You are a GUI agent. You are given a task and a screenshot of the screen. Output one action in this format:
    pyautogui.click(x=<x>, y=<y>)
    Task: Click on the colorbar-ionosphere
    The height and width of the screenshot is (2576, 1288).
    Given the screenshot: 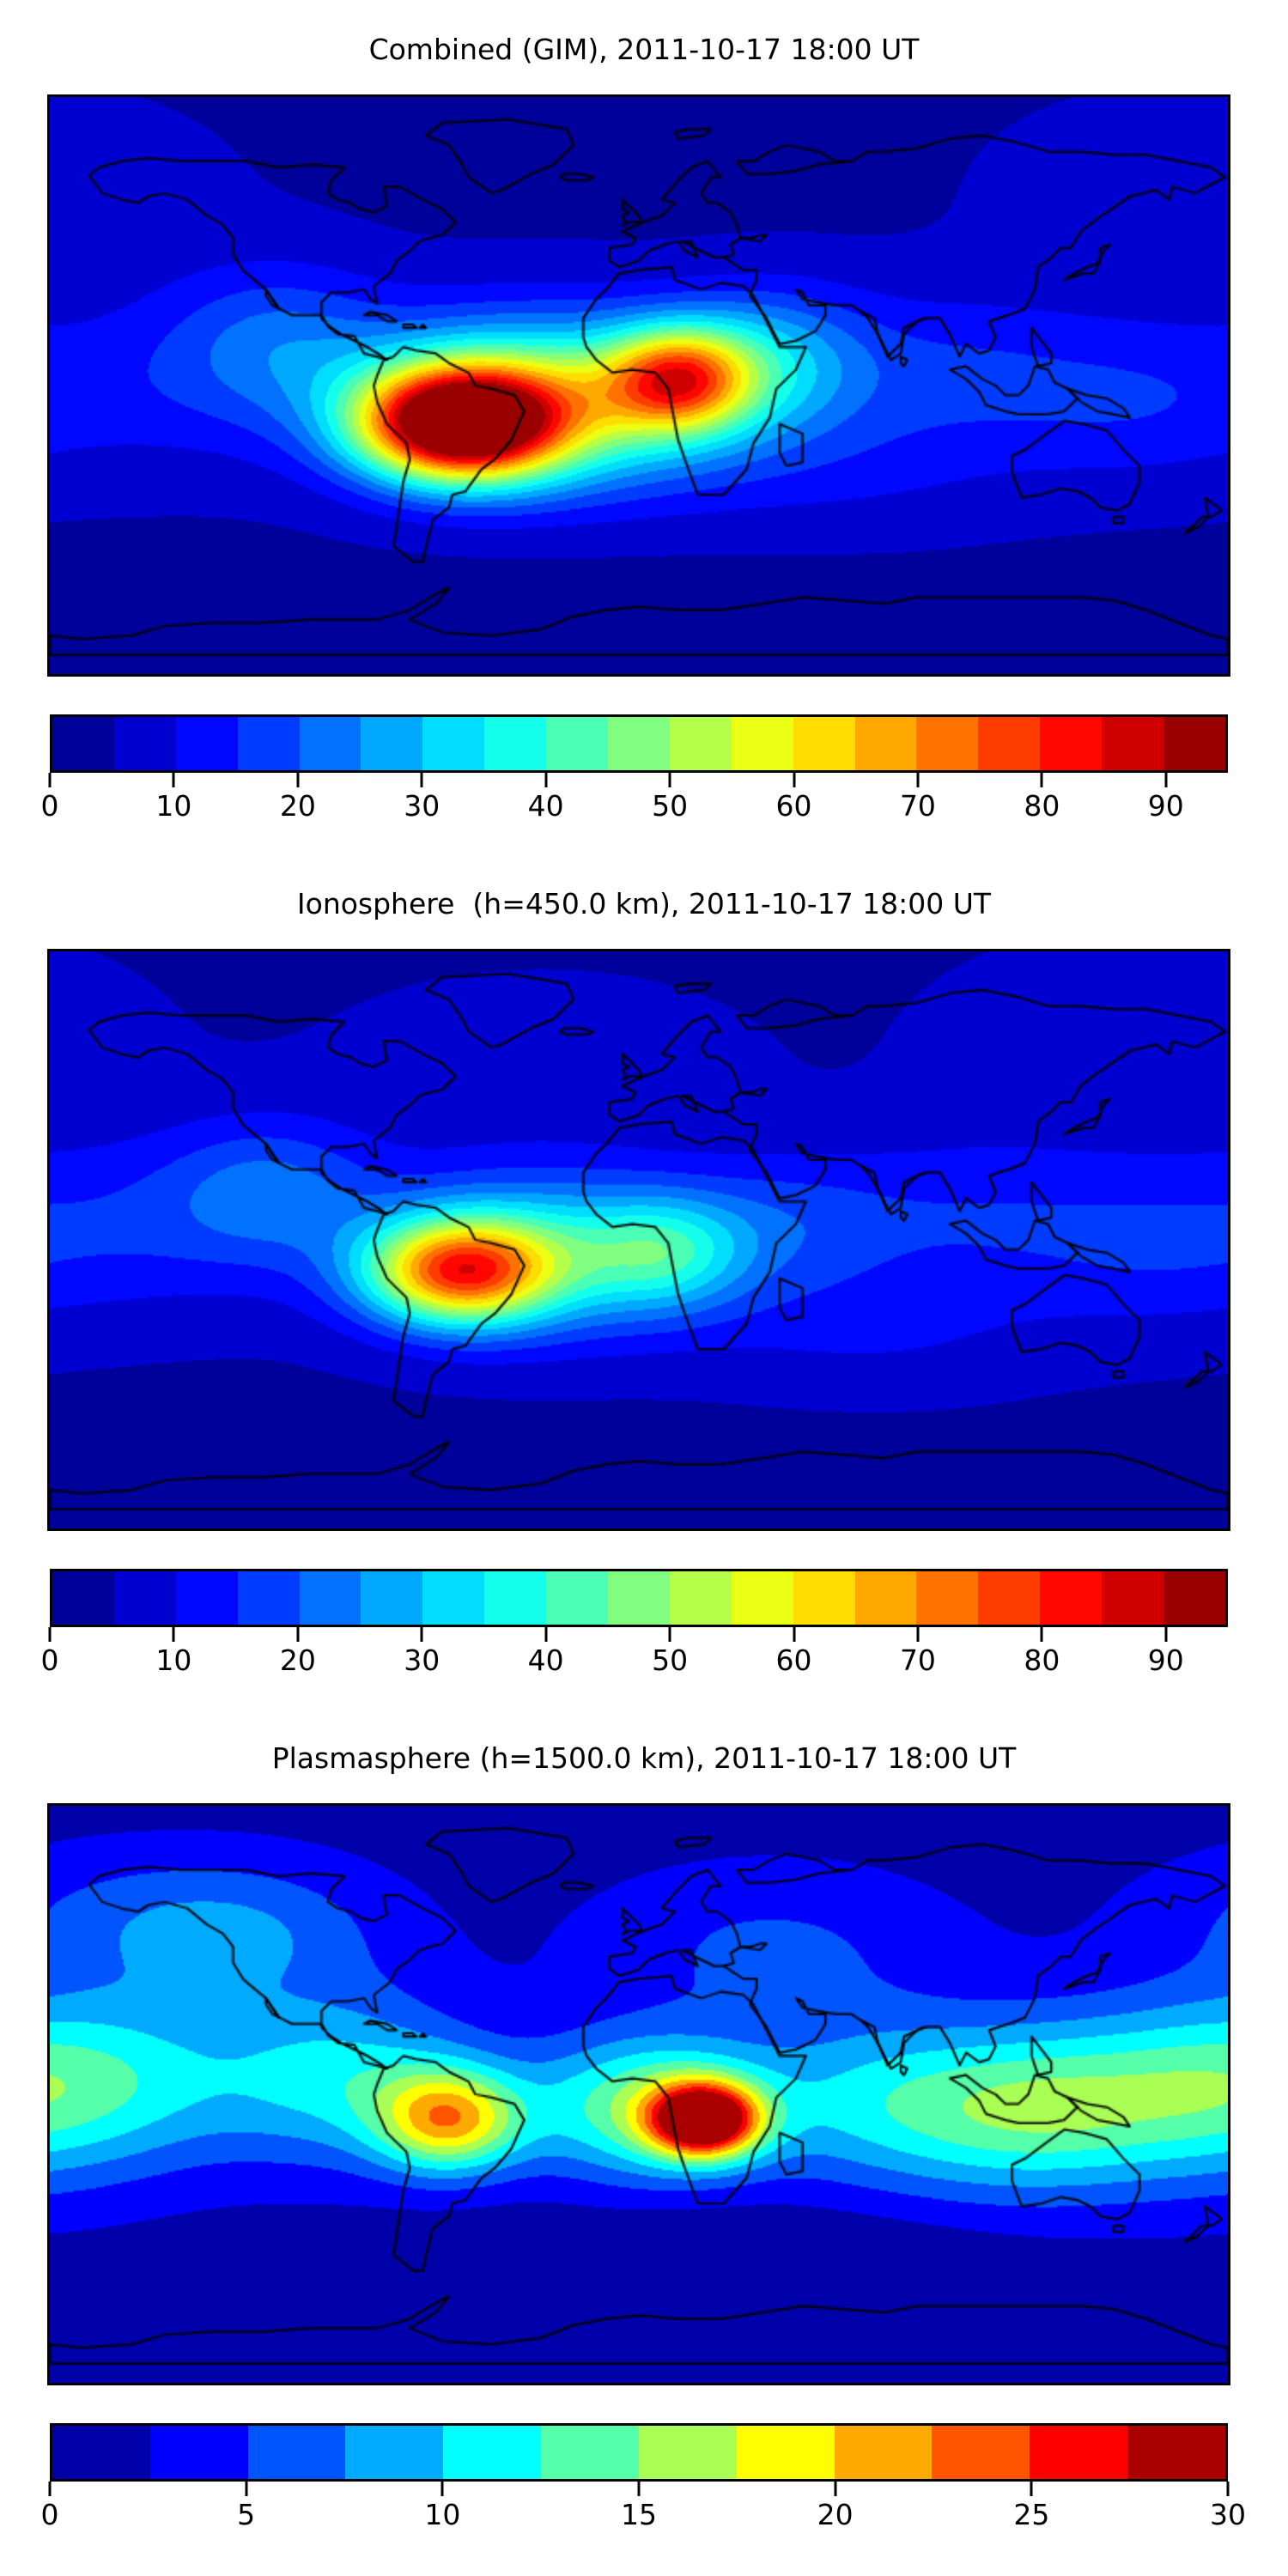 What is the action you would take?
    pyautogui.click(x=639, y=1598)
    